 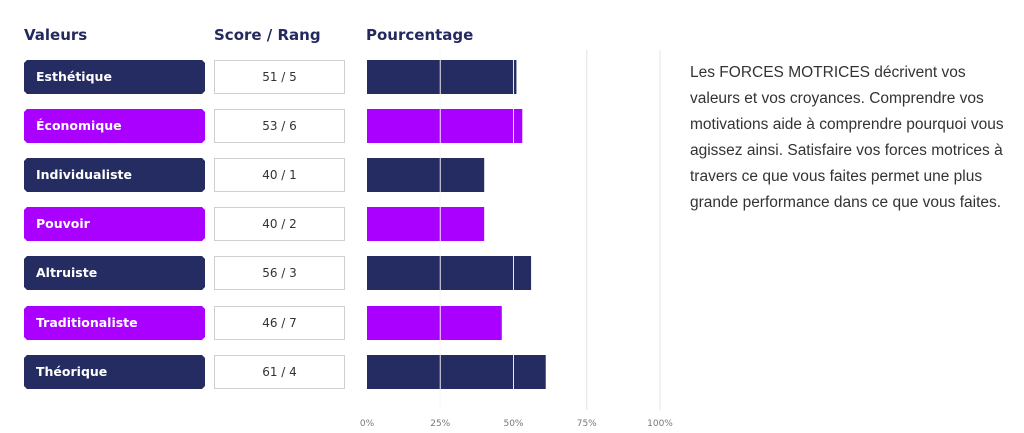 What do you see at coordinates (660, 424) in the screenshot?
I see `tick-label-100: 100%` at bounding box center [660, 424].